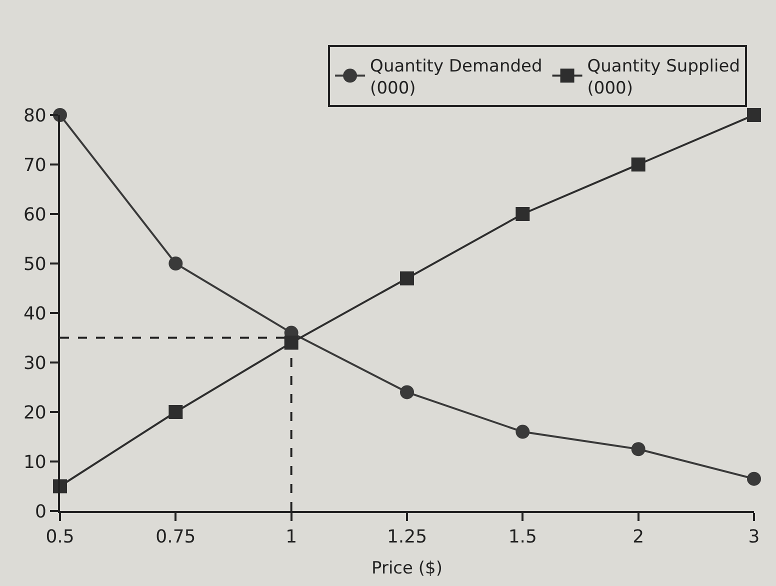 The width and height of the screenshot is (776, 586). I want to click on y-tick-label: 50, so click(34, 264).